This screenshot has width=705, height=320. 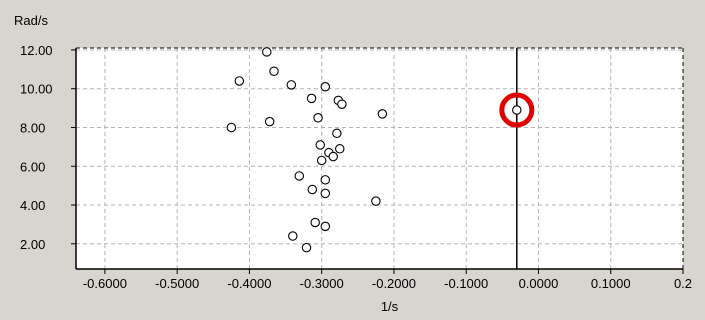 What do you see at coordinates (36, 50) in the screenshot?
I see `y-tick-label: 12.00` at bounding box center [36, 50].